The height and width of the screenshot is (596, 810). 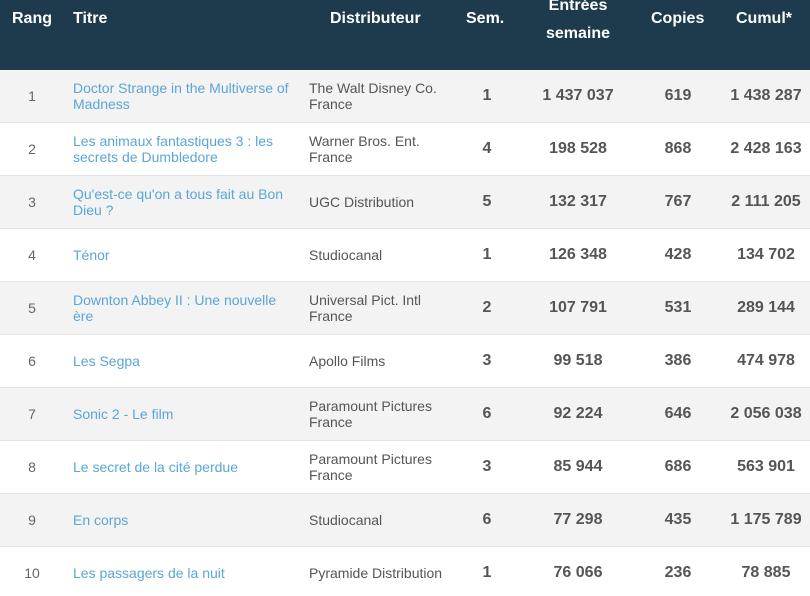 What do you see at coordinates (678, 466) in the screenshot?
I see `copies-cell: 686` at bounding box center [678, 466].